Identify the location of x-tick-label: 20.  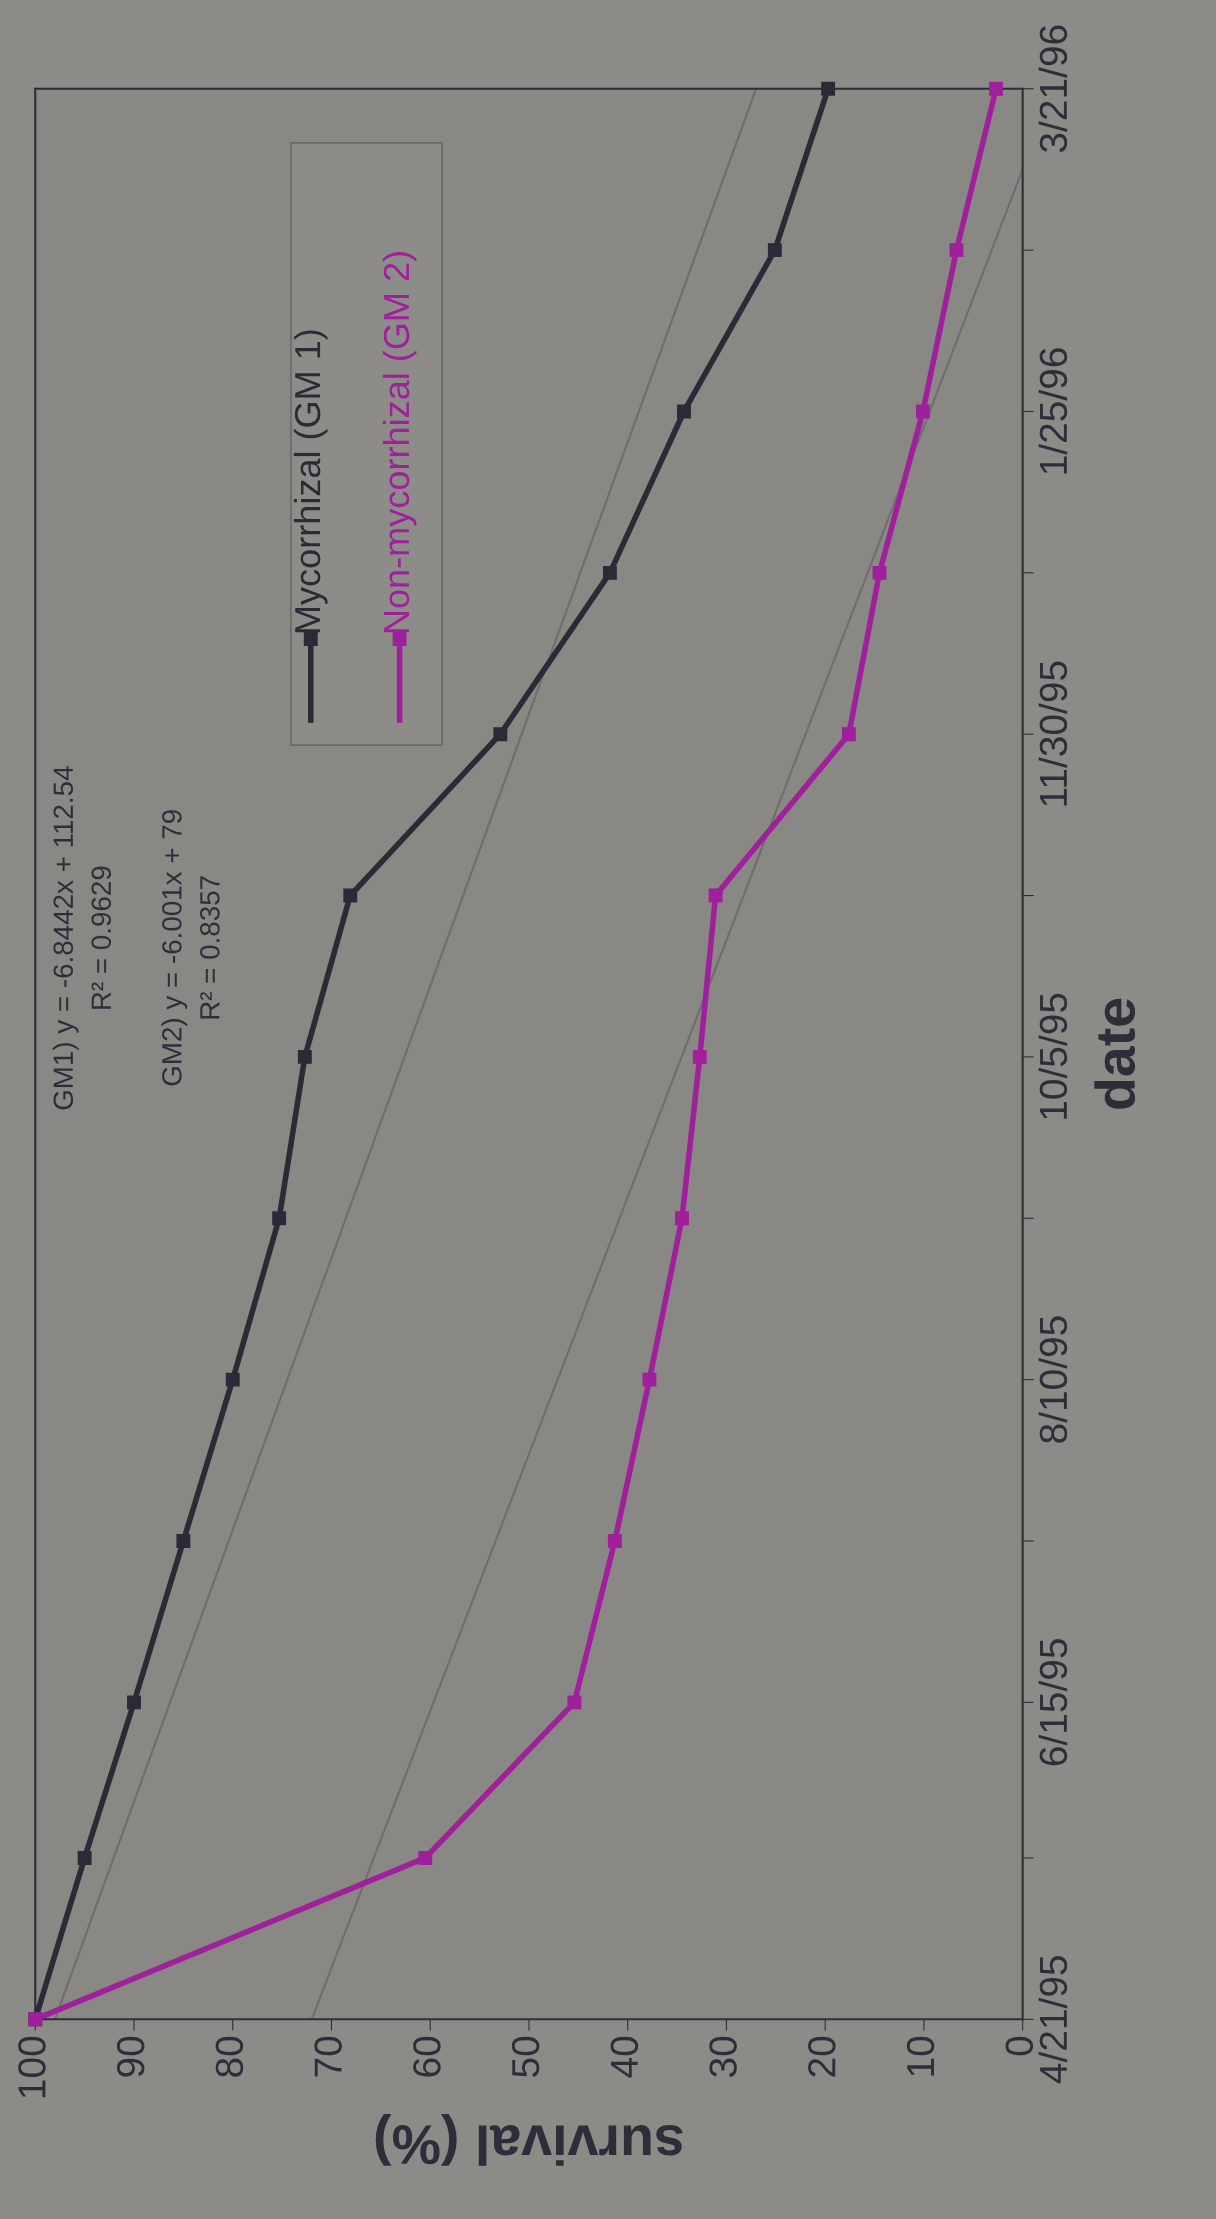
(822, 2056).